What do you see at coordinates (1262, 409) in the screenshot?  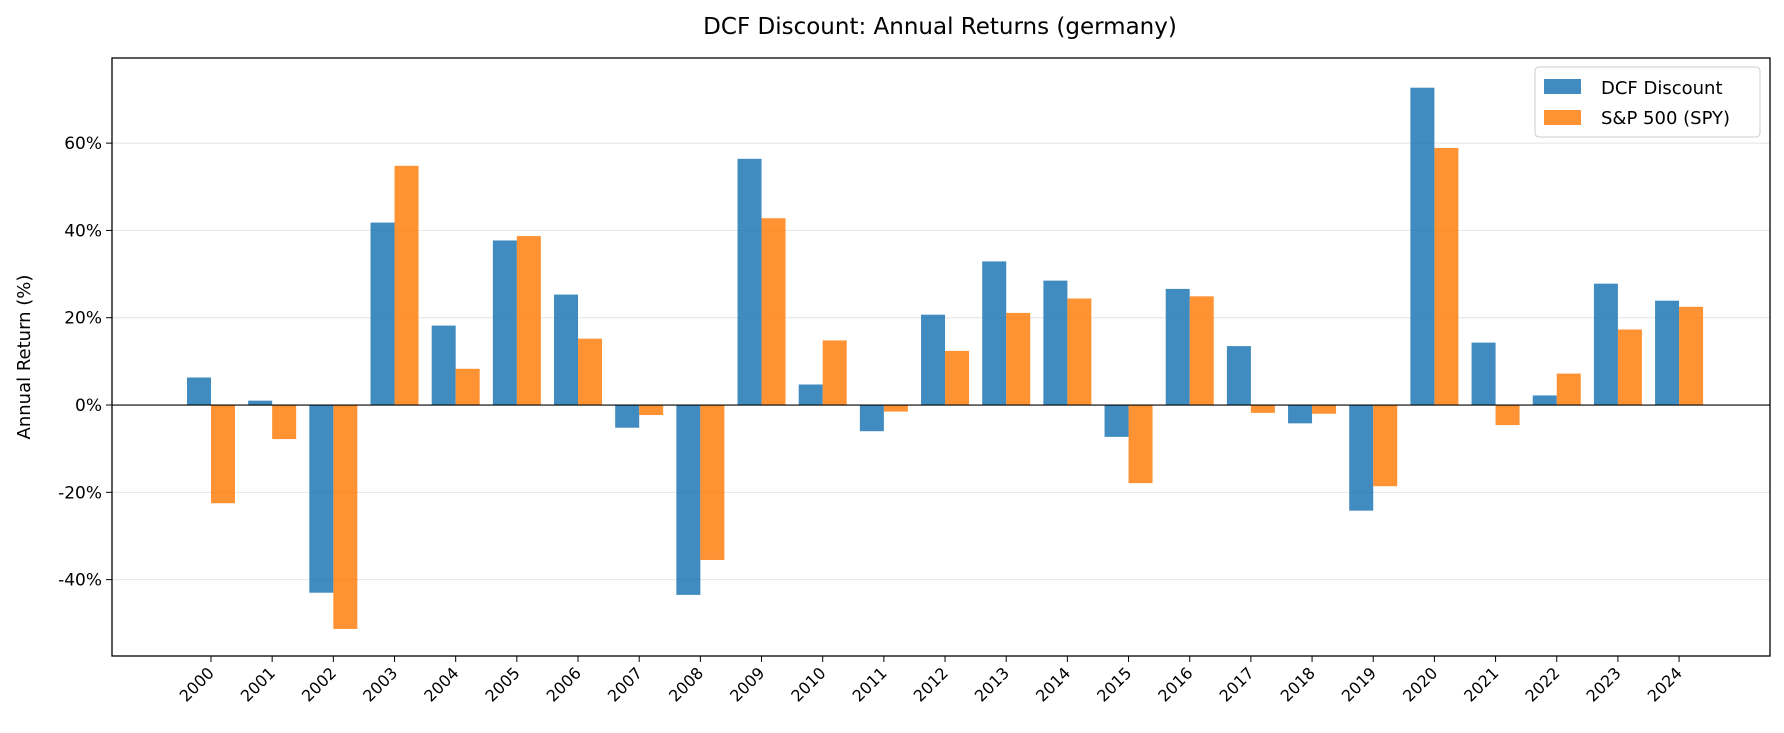 I see `bar-sp500-2017` at bounding box center [1262, 409].